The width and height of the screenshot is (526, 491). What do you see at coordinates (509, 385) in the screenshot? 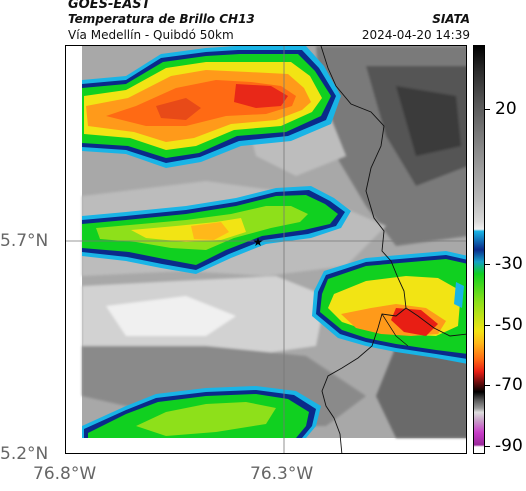
I see `colorbar-label-minus-70: -70` at bounding box center [509, 385].